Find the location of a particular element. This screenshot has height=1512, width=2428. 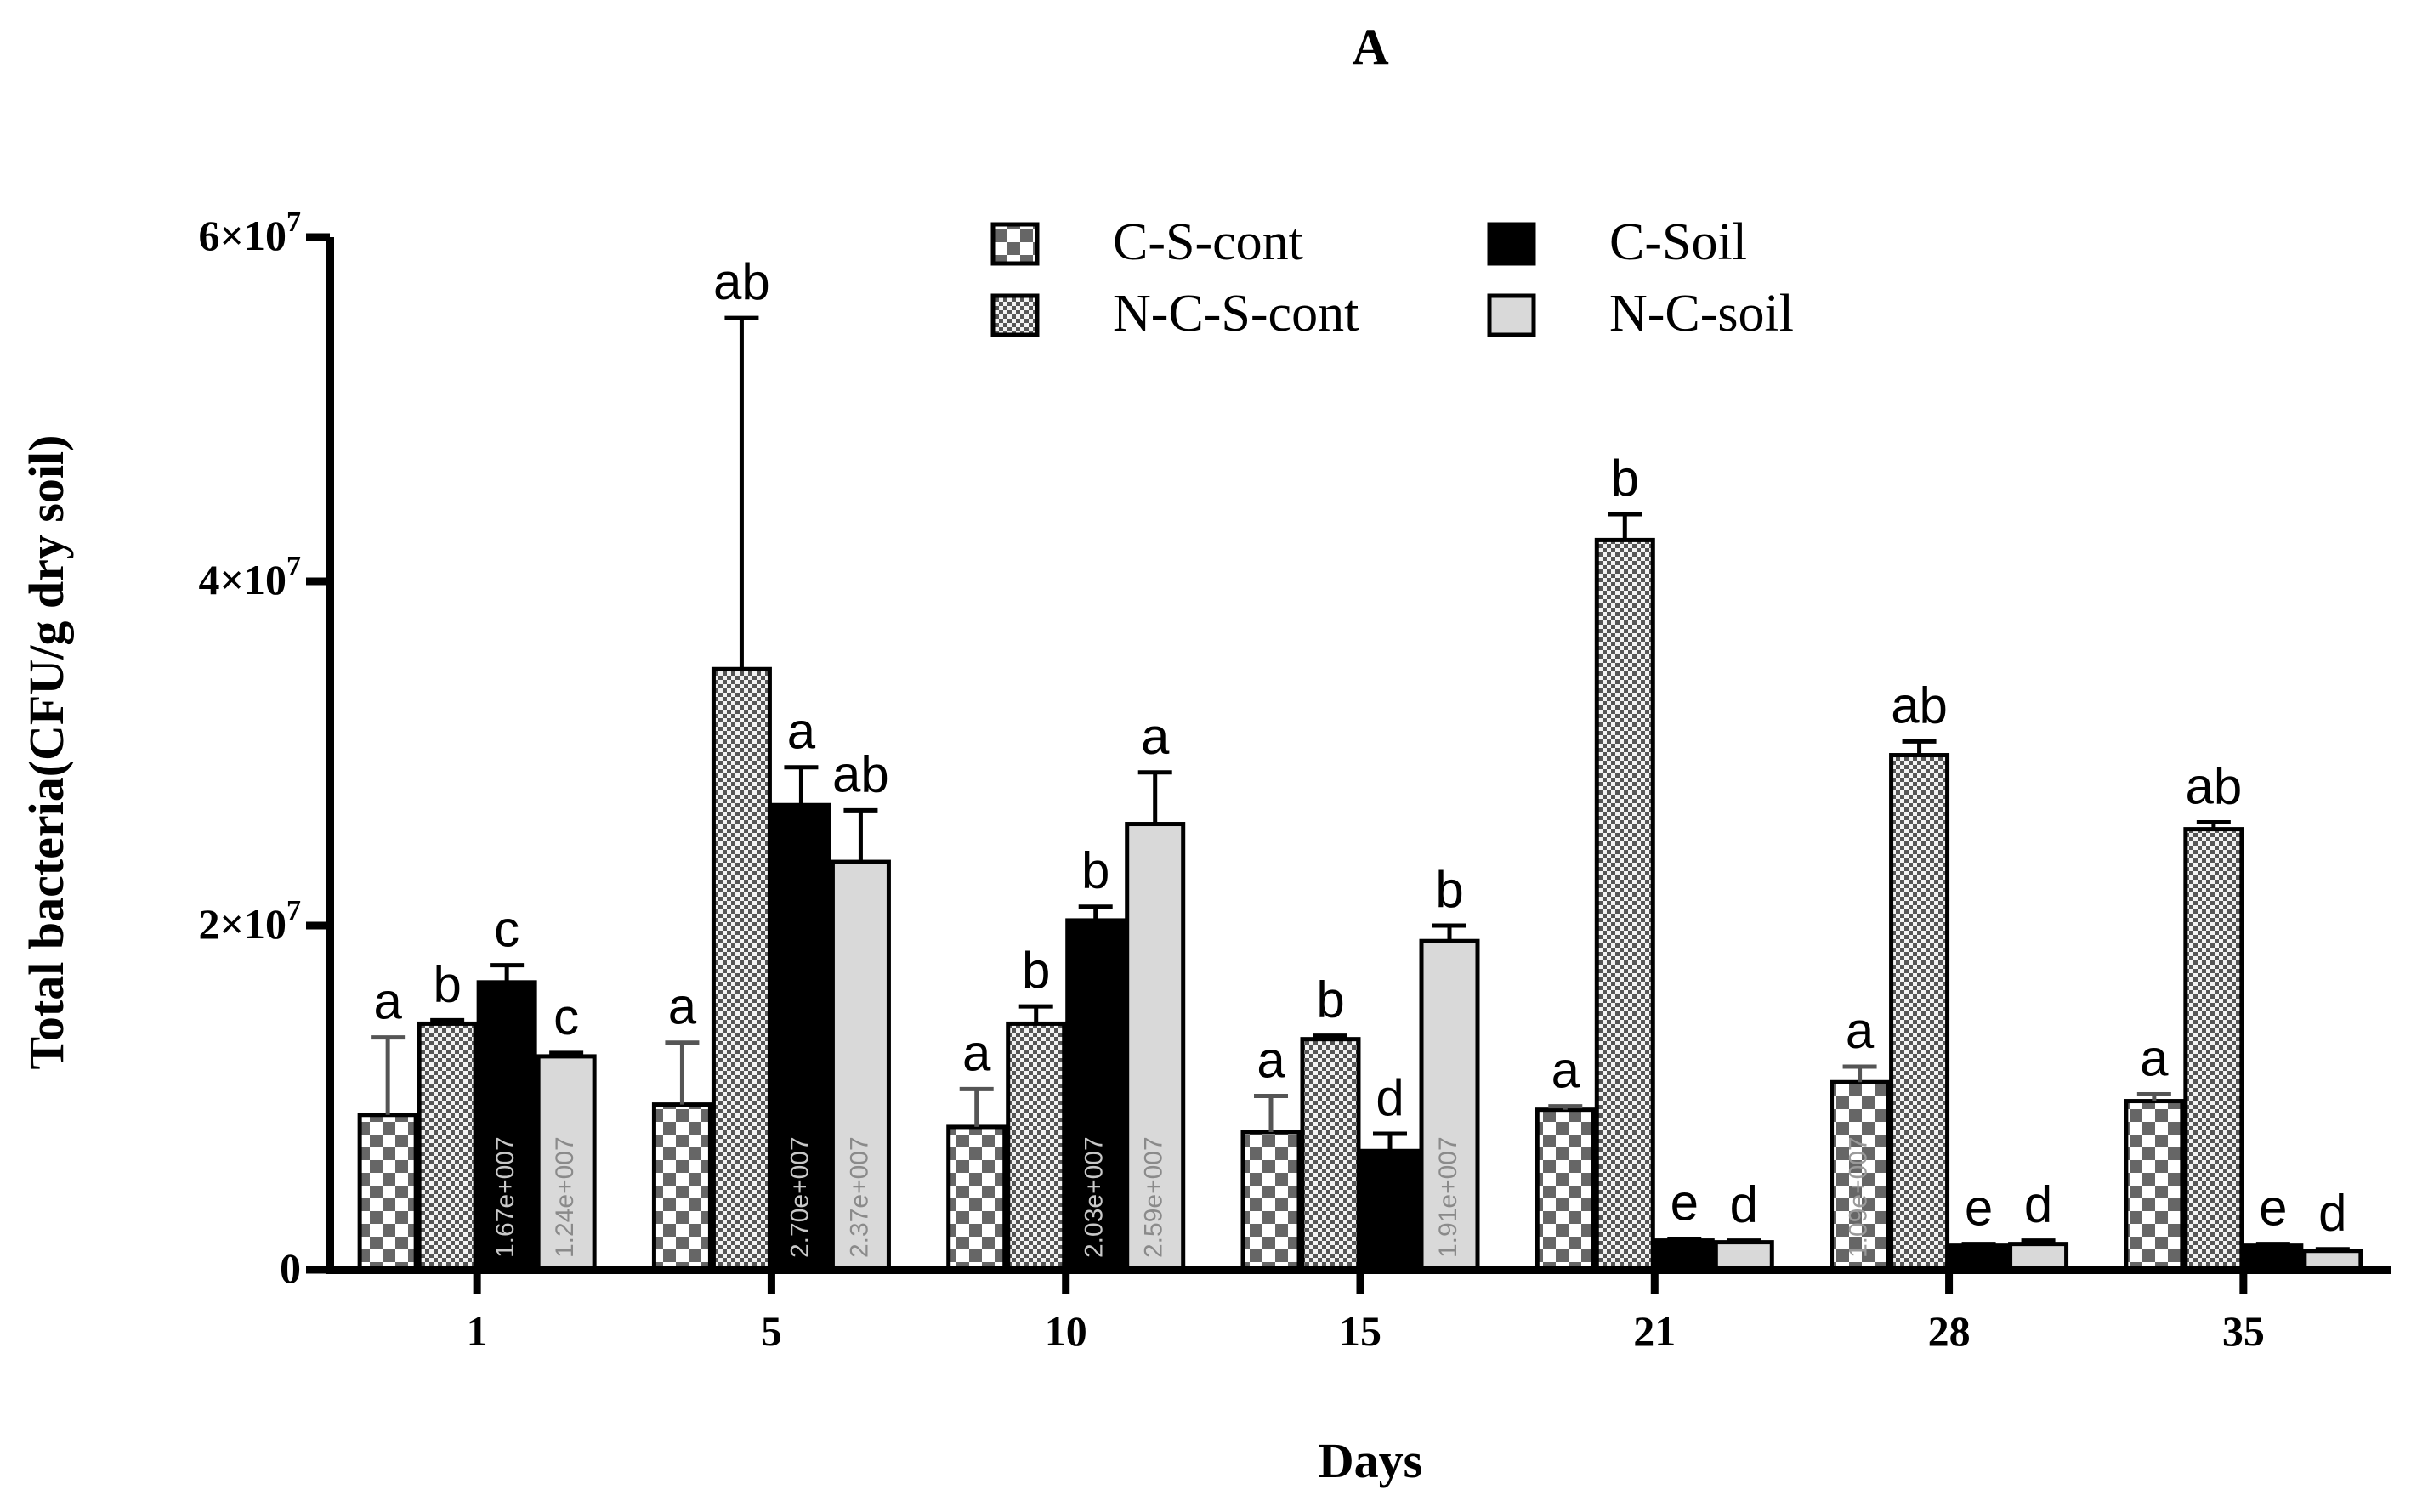

legend-item-N-C-S-cont: N-C-S-cont is located at coordinates (1174, 314).